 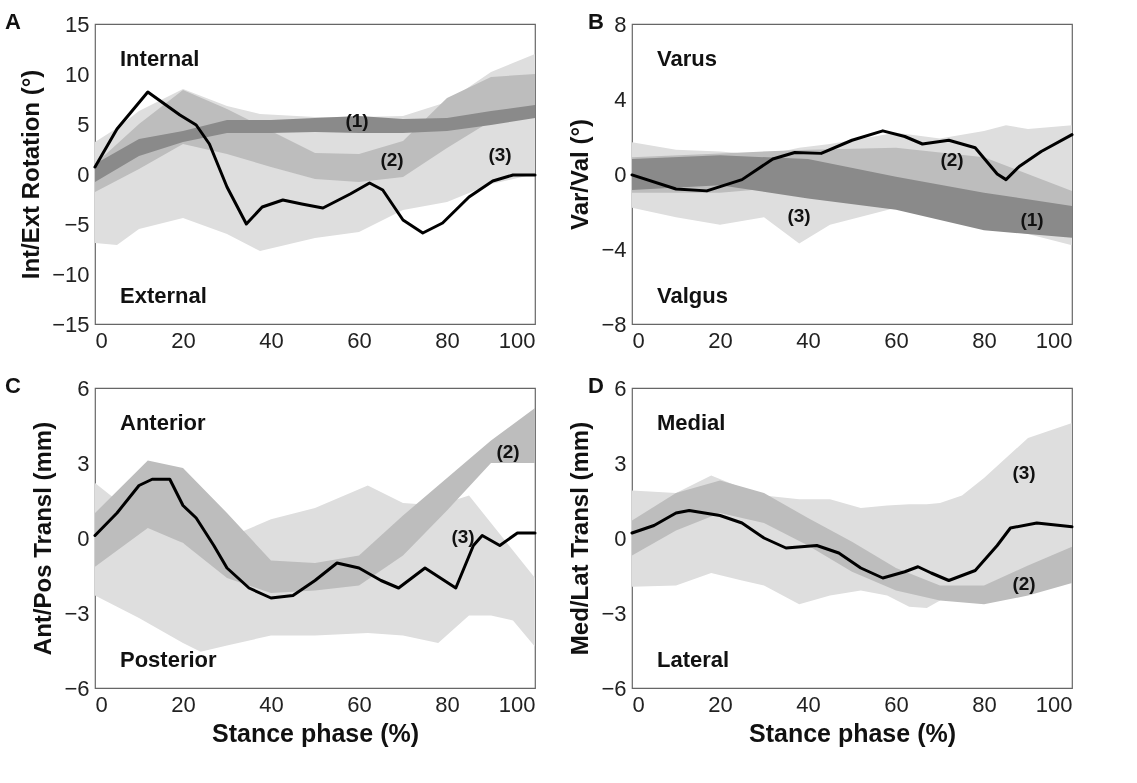 I want to click on annotation: Anterior, so click(x=163, y=422).